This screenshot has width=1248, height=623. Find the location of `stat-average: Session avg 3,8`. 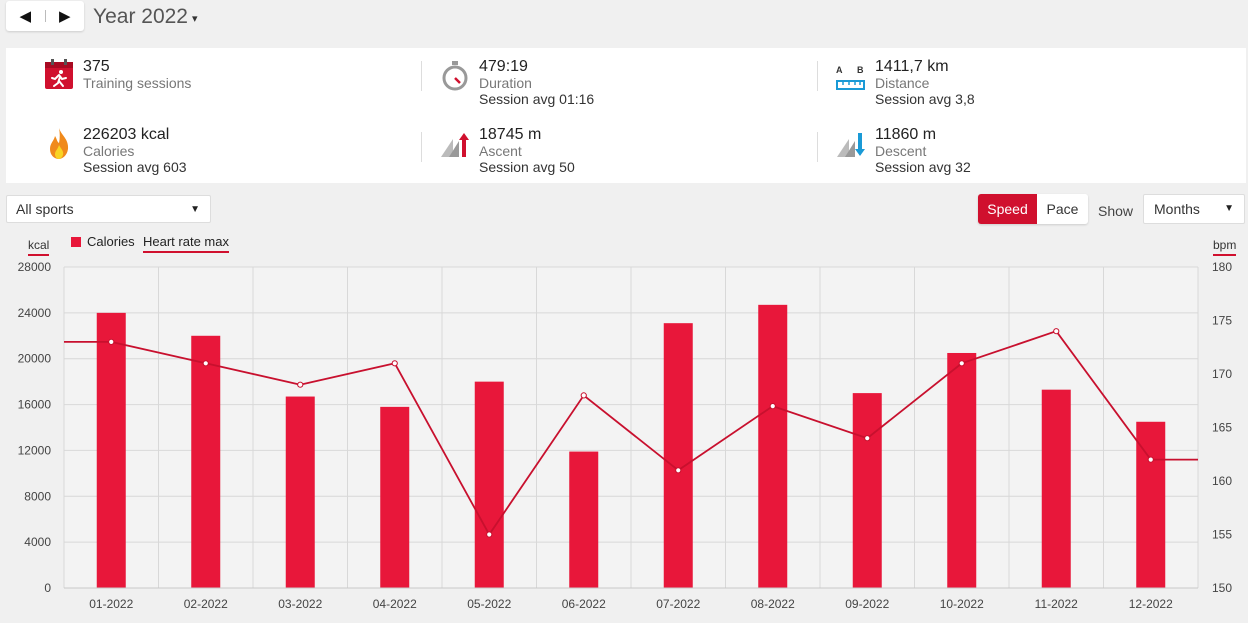

stat-average: Session avg 3,8 is located at coordinates (925, 99).